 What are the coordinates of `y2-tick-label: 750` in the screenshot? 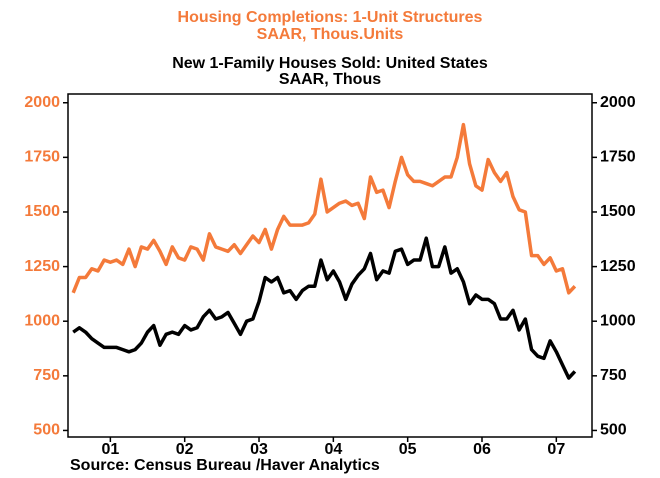 It's located at (613, 375).